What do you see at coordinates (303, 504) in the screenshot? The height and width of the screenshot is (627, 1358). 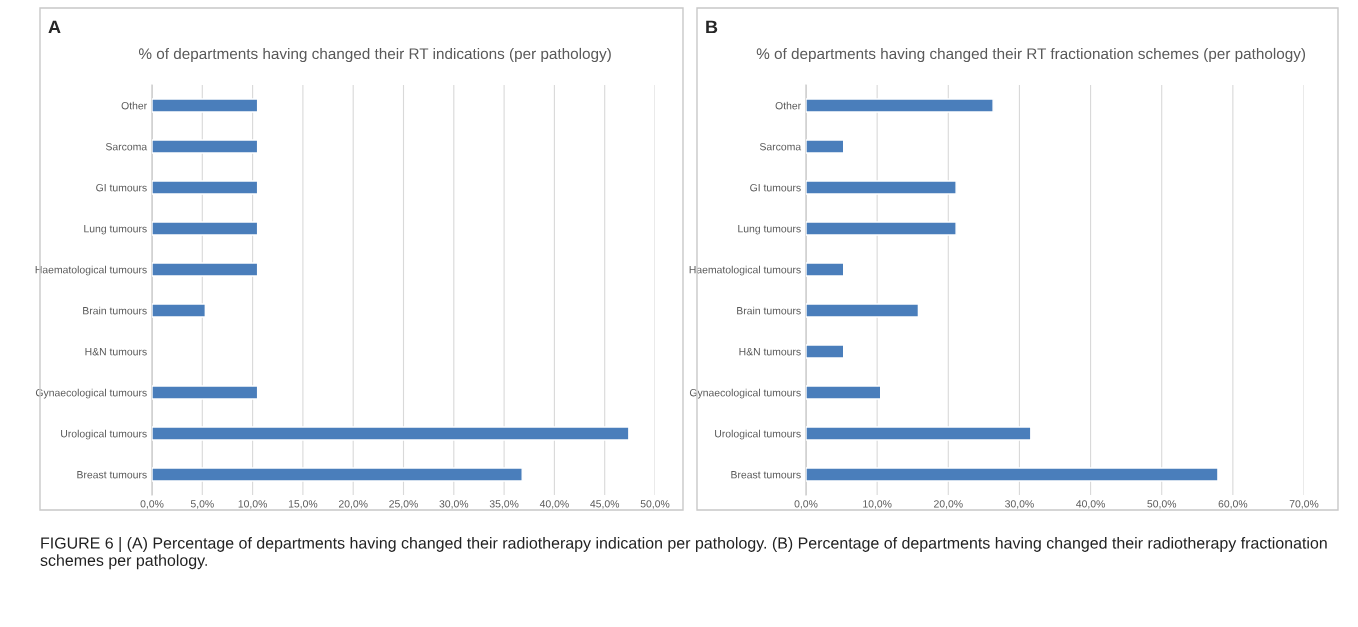 I see `x-tick-label: 15,0%` at bounding box center [303, 504].